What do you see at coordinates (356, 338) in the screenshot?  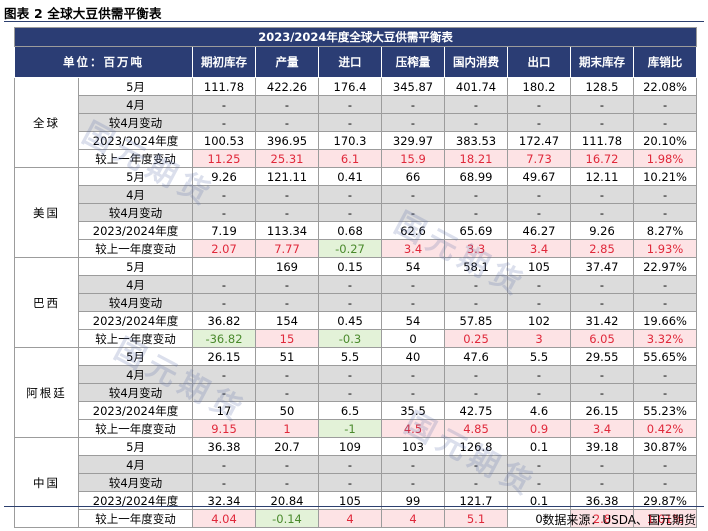 I see `table-row: 较上一年度变动 -36.82 15 -0.3 0 0.25 3 6.05 3.32%` at bounding box center [356, 338].